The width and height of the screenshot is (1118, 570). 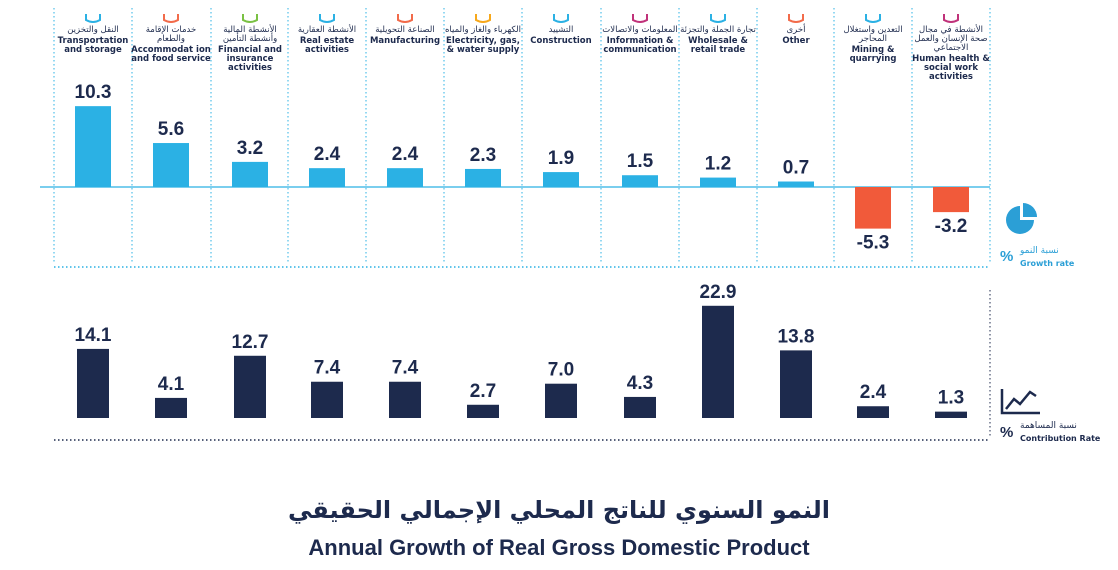 I want to click on category-header: الأنشطة العقارية Real estate activities, so click(x=327, y=34).